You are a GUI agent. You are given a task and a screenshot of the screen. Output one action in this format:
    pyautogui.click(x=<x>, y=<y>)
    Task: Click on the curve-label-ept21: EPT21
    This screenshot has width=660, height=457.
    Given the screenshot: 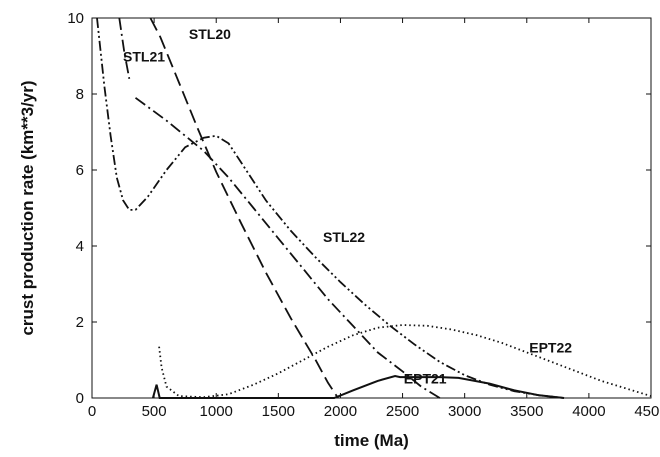 What is the action you would take?
    pyautogui.click(x=425, y=379)
    